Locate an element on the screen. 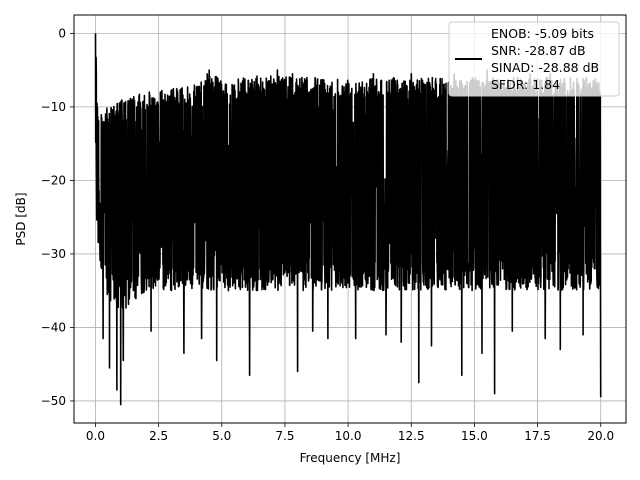 The image size is (640, 480). y-tick-label: 0 is located at coordinates (62, 33).